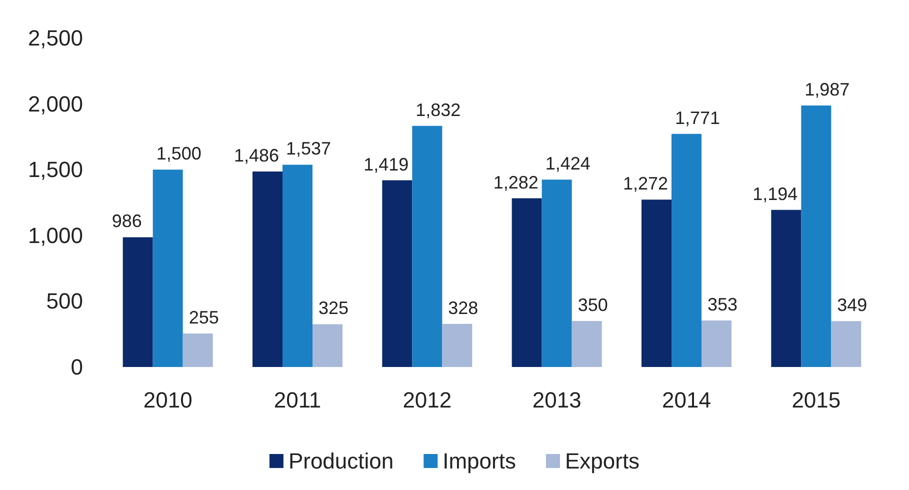 Image resolution: width=909 pixels, height=490 pixels. Describe the element at coordinates (463, 308) in the screenshot. I see `data-label: 328` at that location.